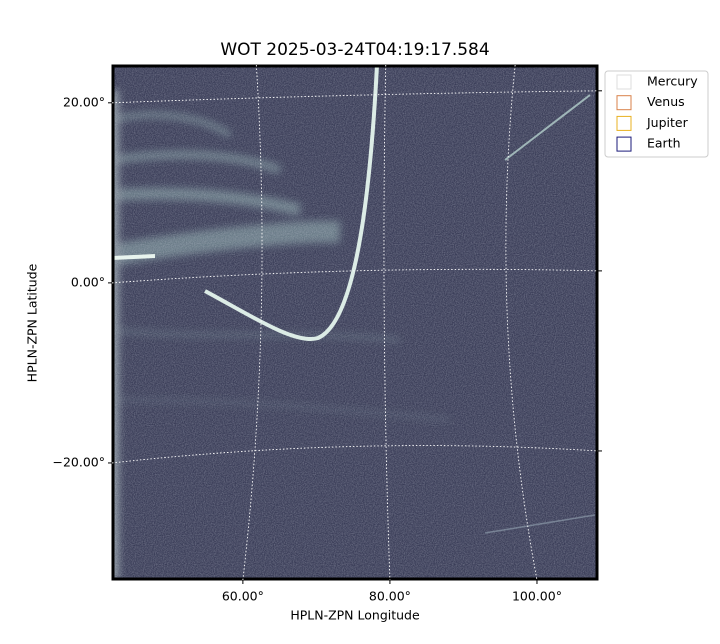 The image size is (720, 644). What do you see at coordinates (243, 596) in the screenshot?
I see `x-tick-label: 60.00°` at bounding box center [243, 596].